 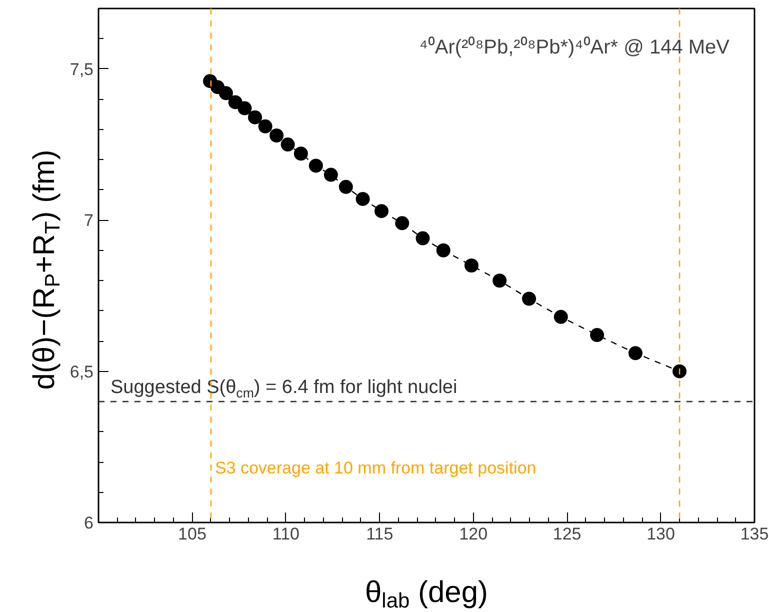 I want to click on x-tick-label: 115, so click(x=380, y=534).